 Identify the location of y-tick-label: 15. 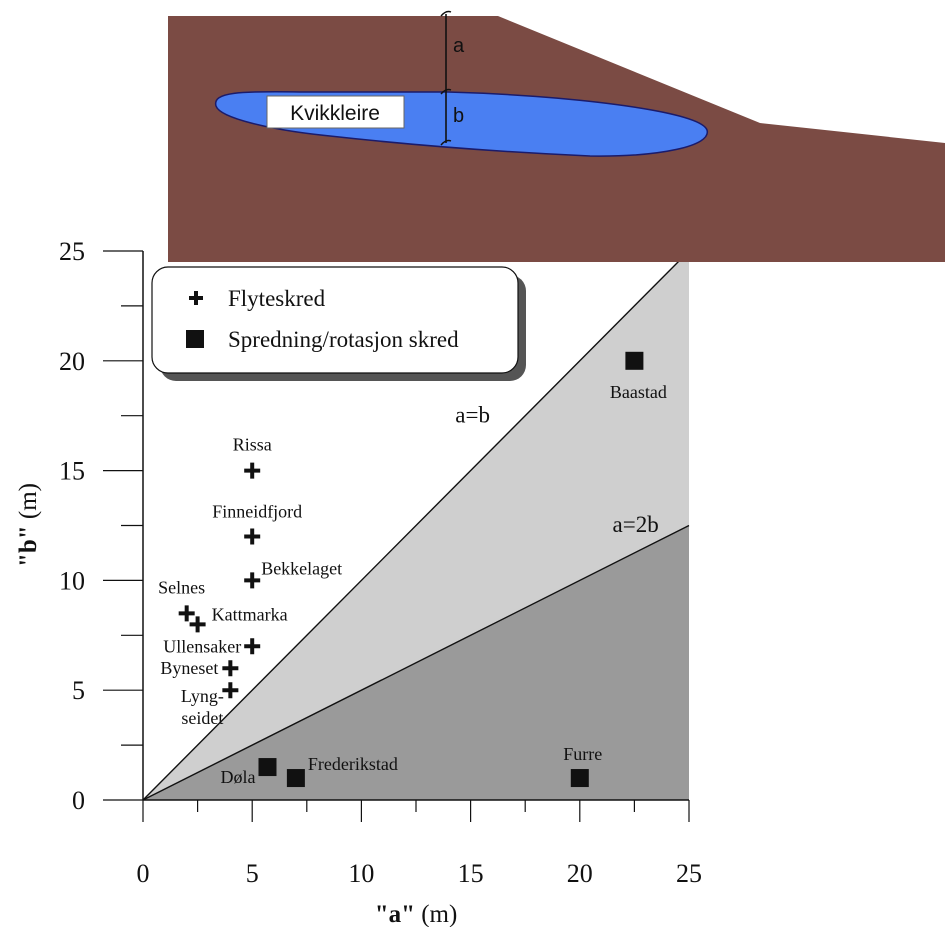
(72, 471).